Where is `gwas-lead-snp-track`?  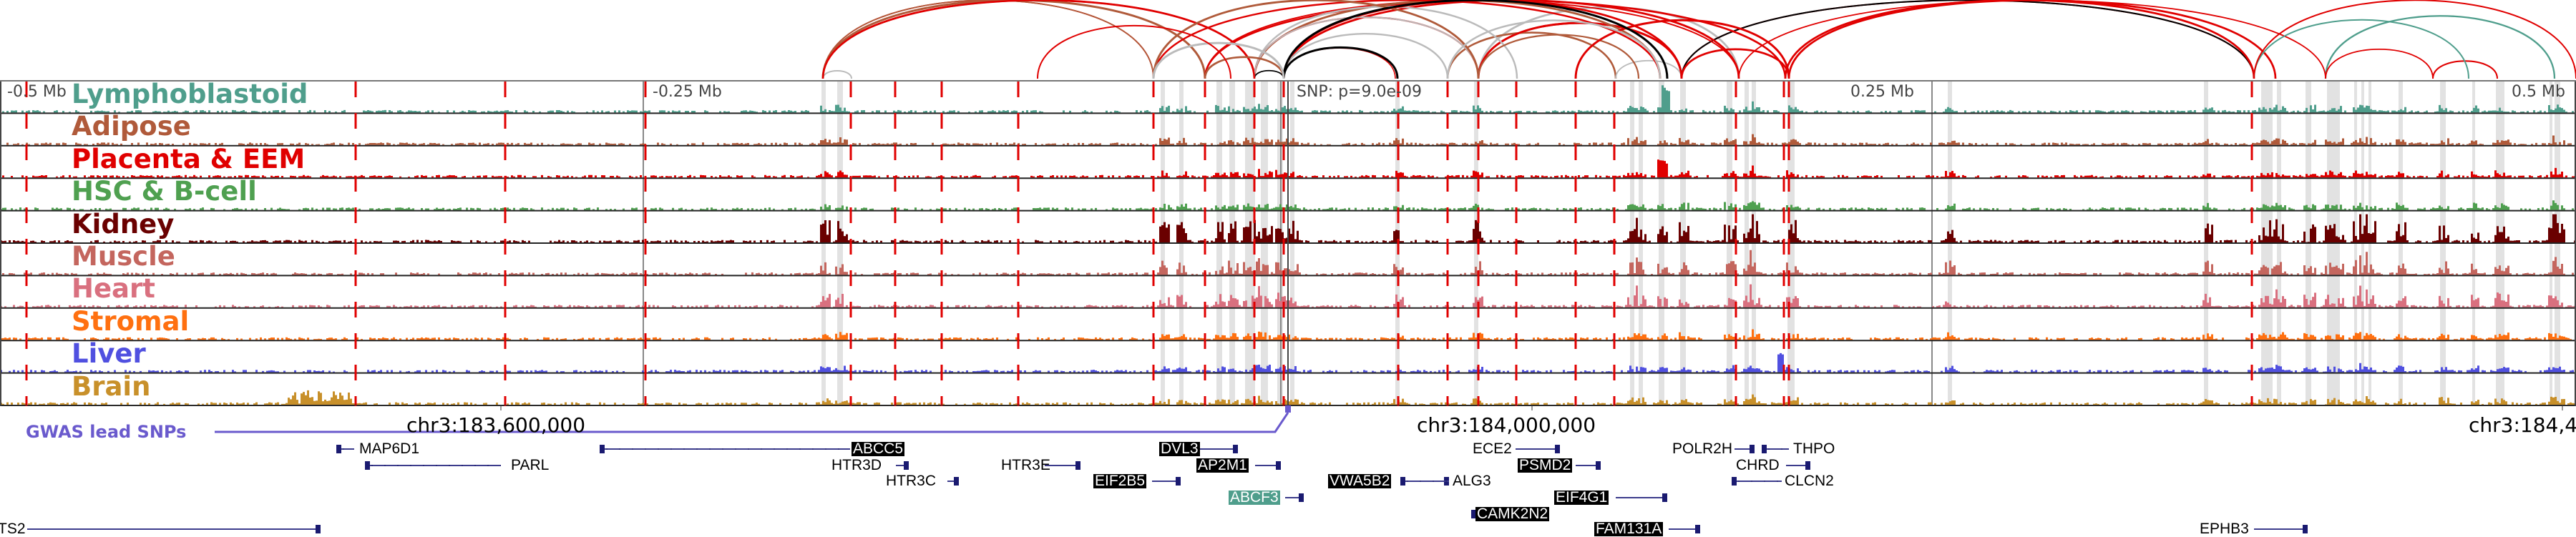
gwas-lead-snp-track is located at coordinates (1288, 419).